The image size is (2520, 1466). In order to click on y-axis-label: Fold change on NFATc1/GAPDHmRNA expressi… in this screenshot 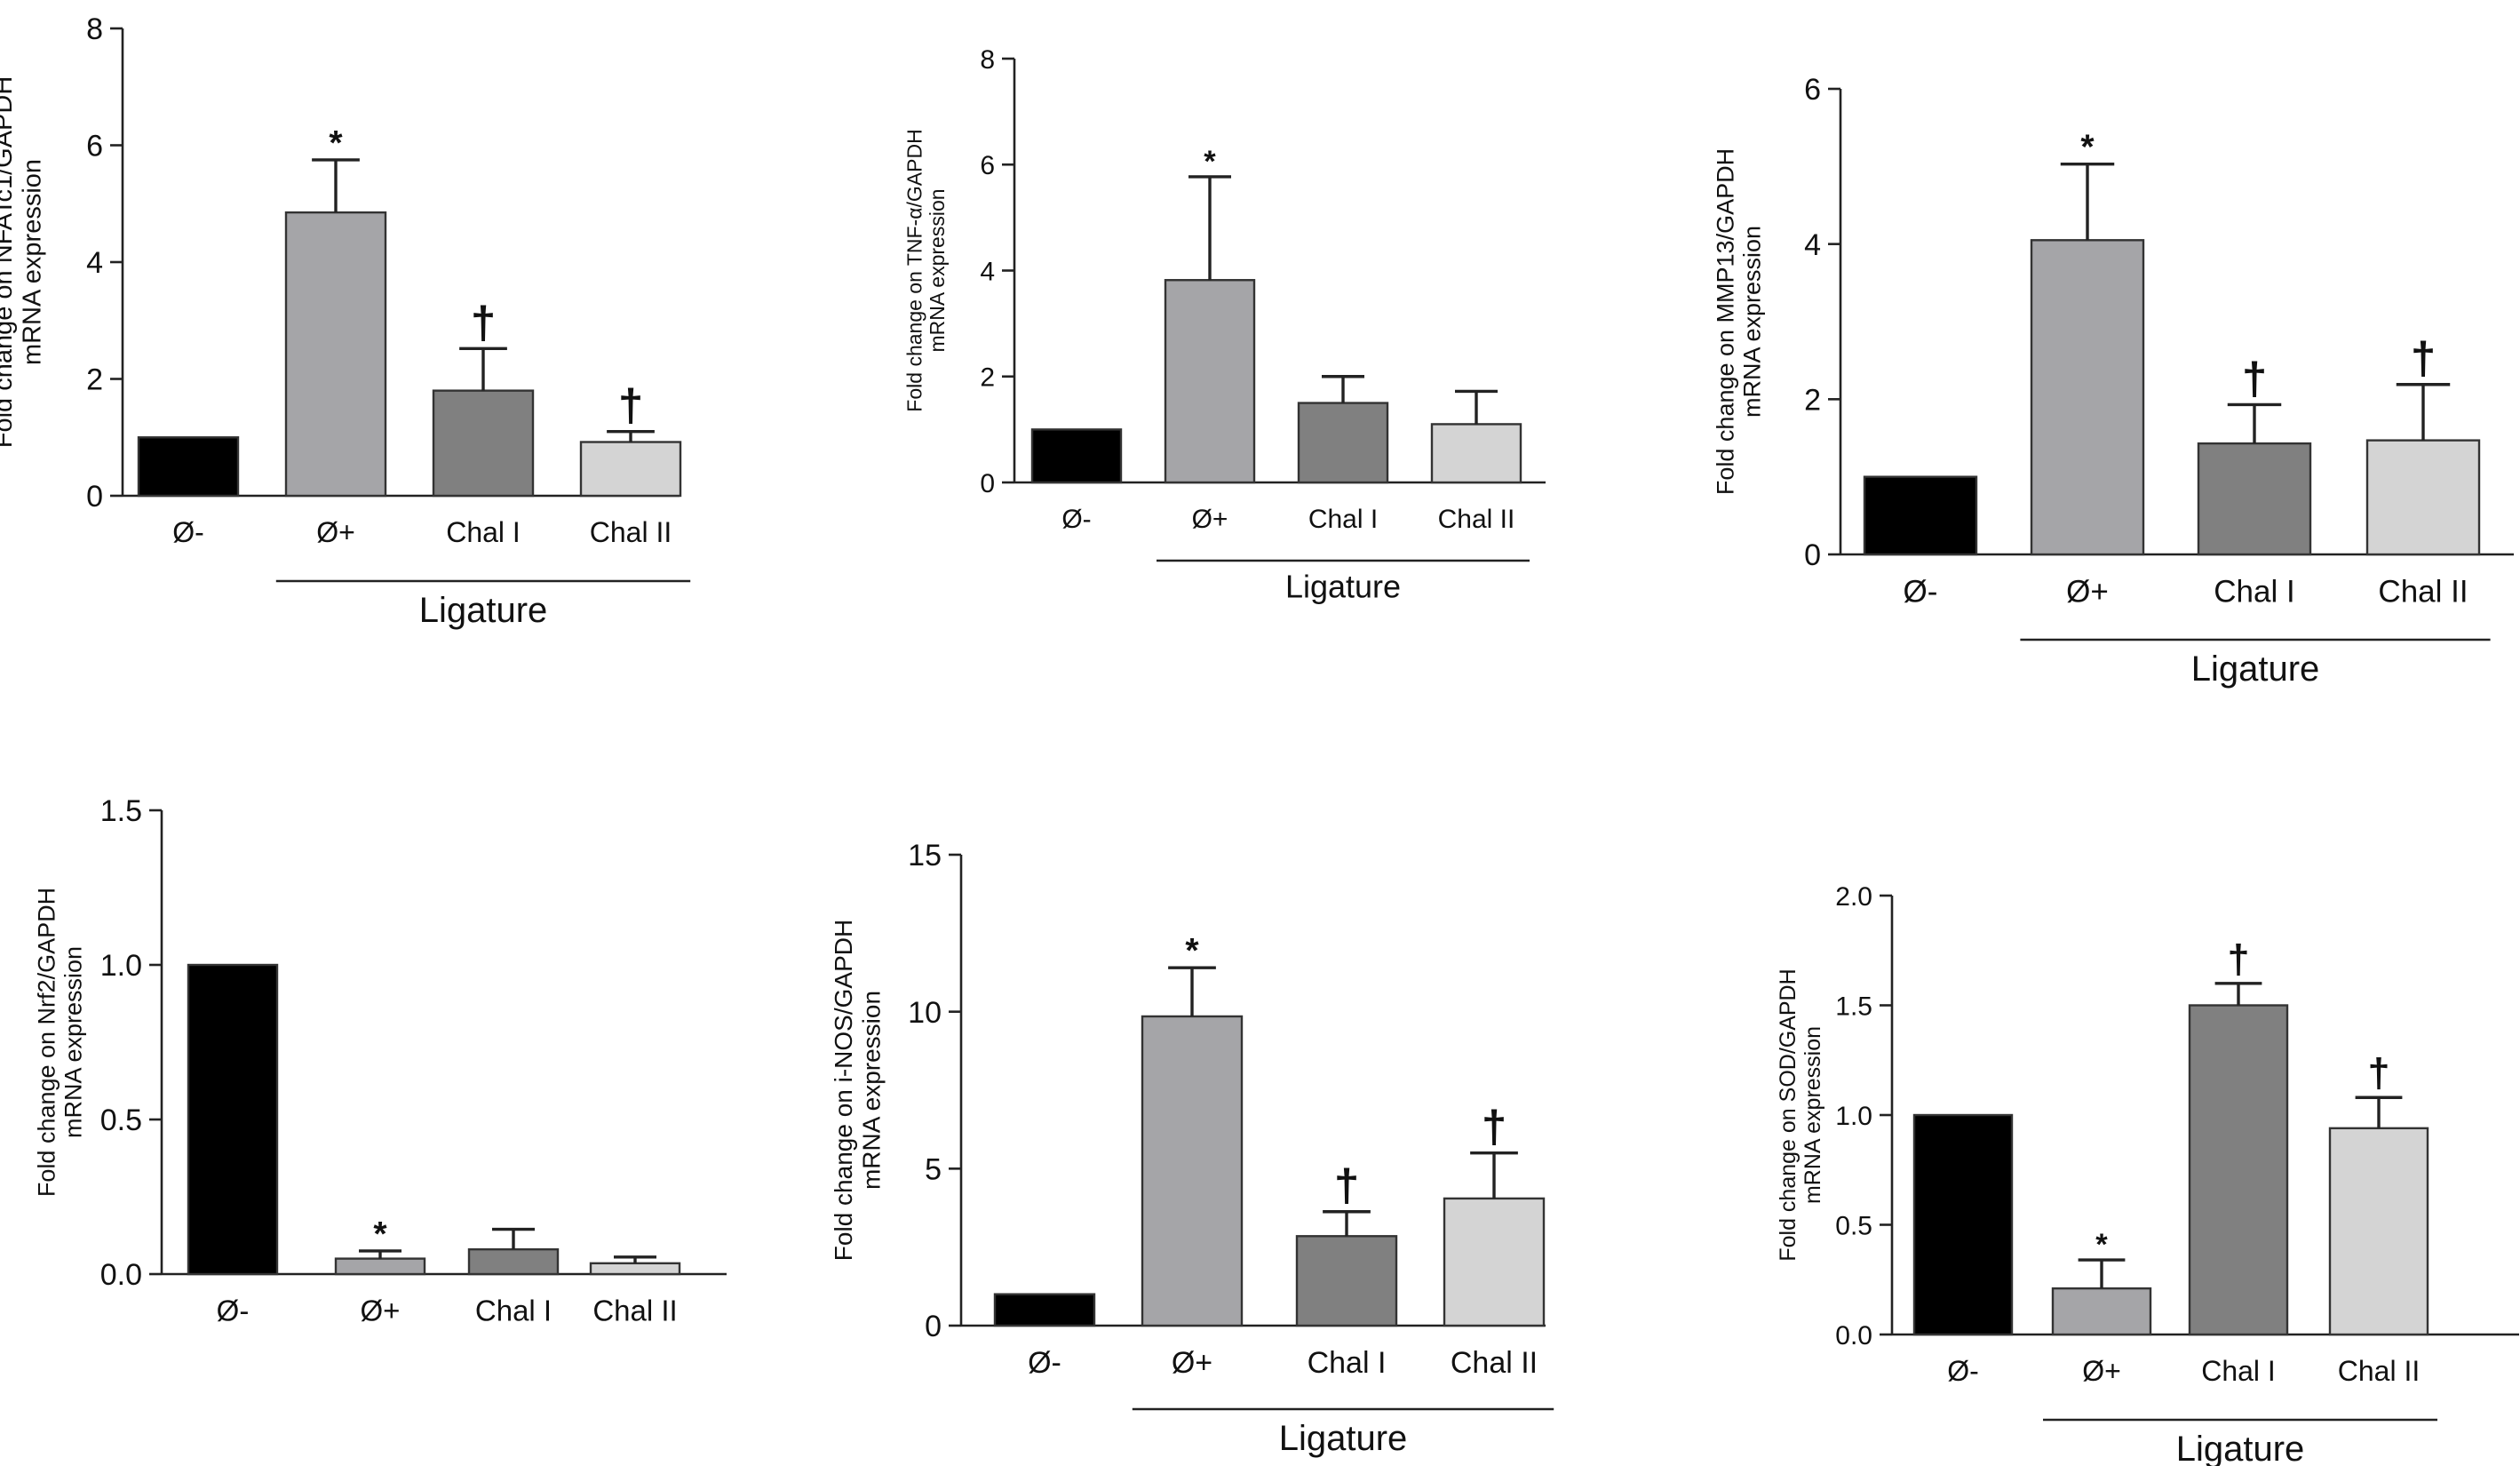, I will do `click(23, 262)`.